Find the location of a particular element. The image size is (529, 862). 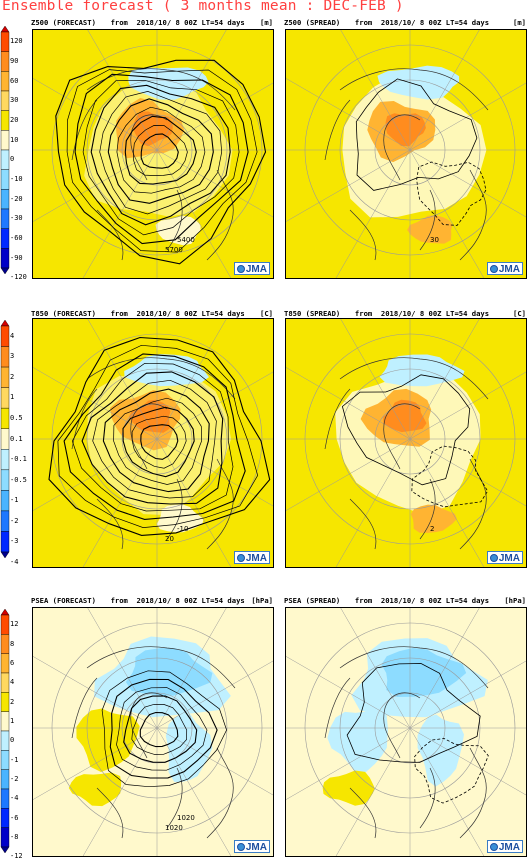

colorbar-tick: 90 is located at coordinates (14, 61).